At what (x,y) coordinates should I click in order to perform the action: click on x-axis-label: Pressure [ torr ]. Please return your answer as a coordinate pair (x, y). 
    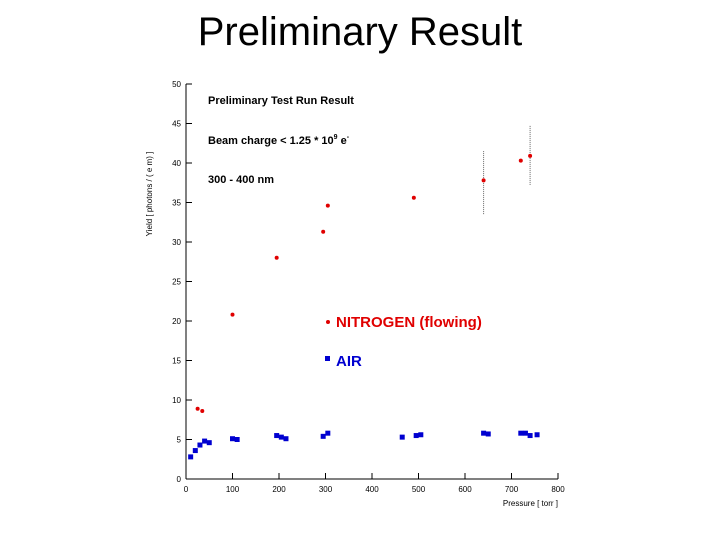
    Looking at the image, I should click on (530, 503).